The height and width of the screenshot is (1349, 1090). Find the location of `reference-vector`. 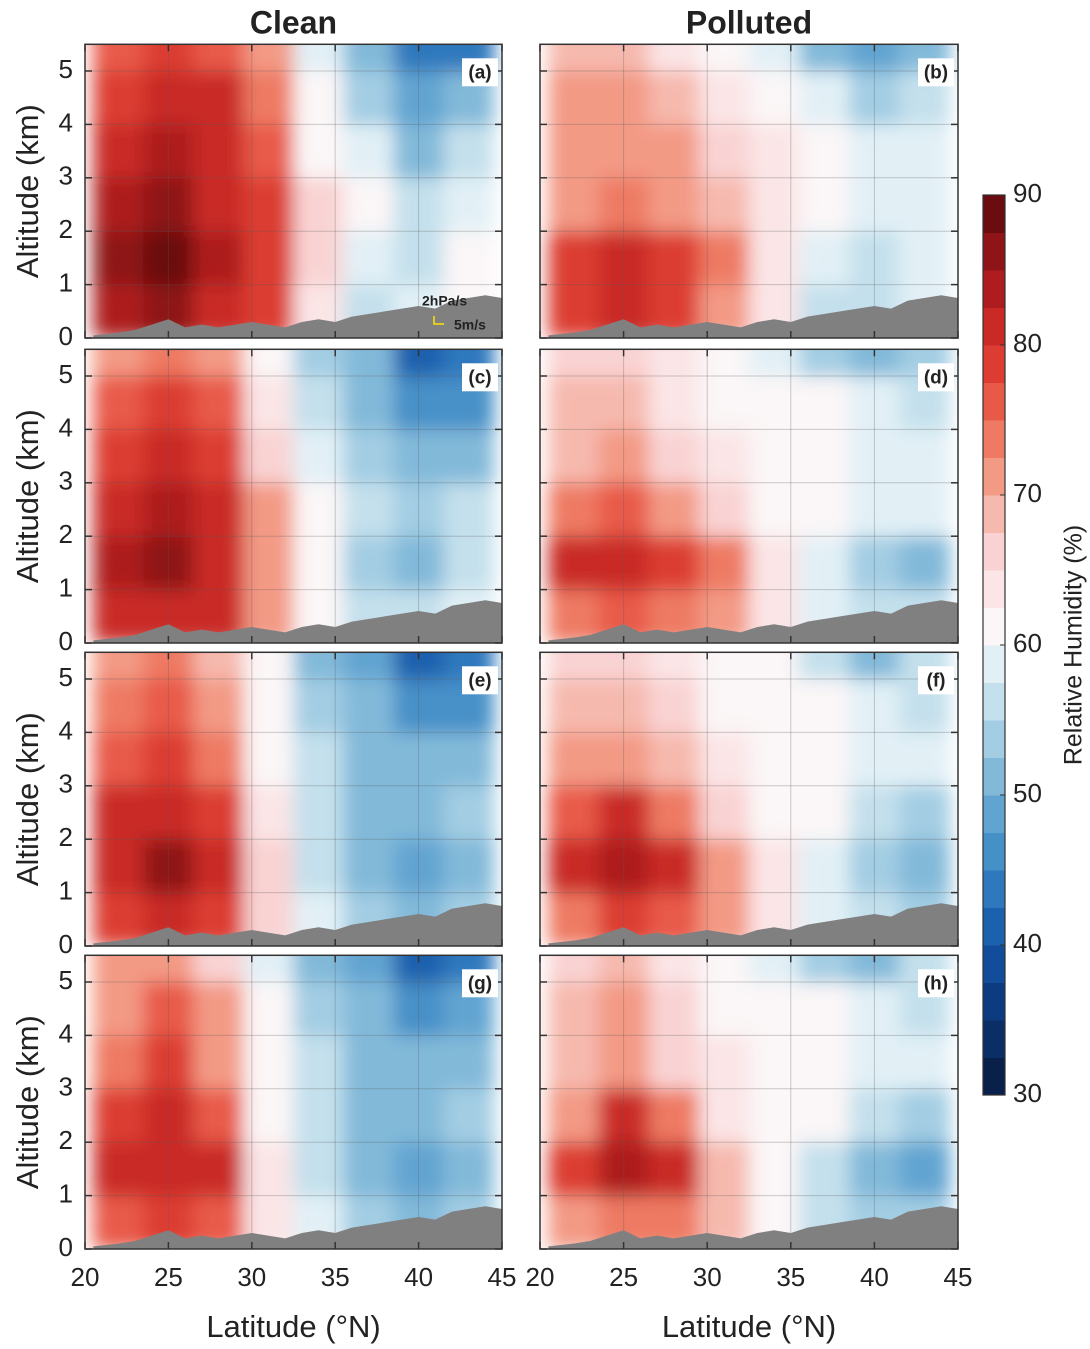

reference-vector is located at coordinates (438, 320).